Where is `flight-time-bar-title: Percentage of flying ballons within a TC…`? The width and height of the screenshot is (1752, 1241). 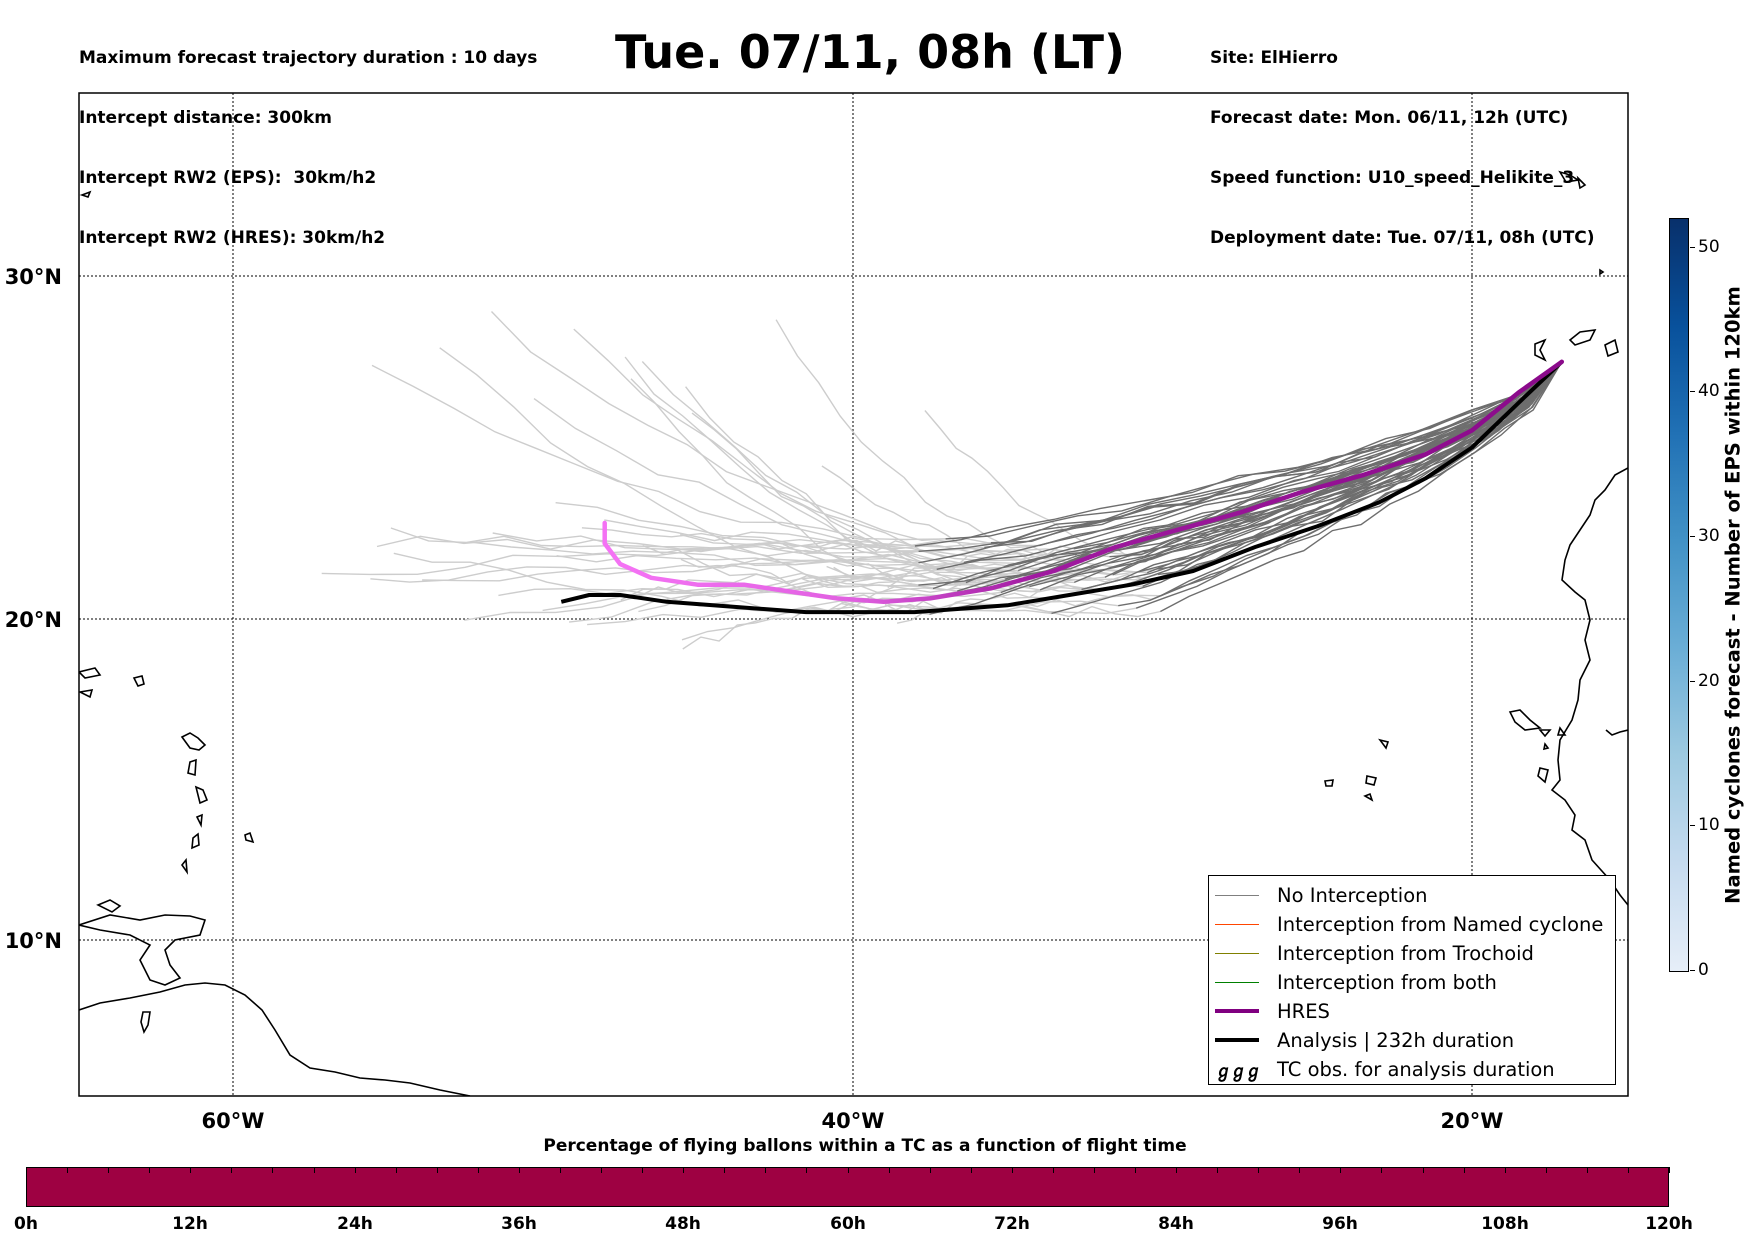 flight-time-bar-title: Percentage of flying ballons within a TC… is located at coordinates (865, 1146).